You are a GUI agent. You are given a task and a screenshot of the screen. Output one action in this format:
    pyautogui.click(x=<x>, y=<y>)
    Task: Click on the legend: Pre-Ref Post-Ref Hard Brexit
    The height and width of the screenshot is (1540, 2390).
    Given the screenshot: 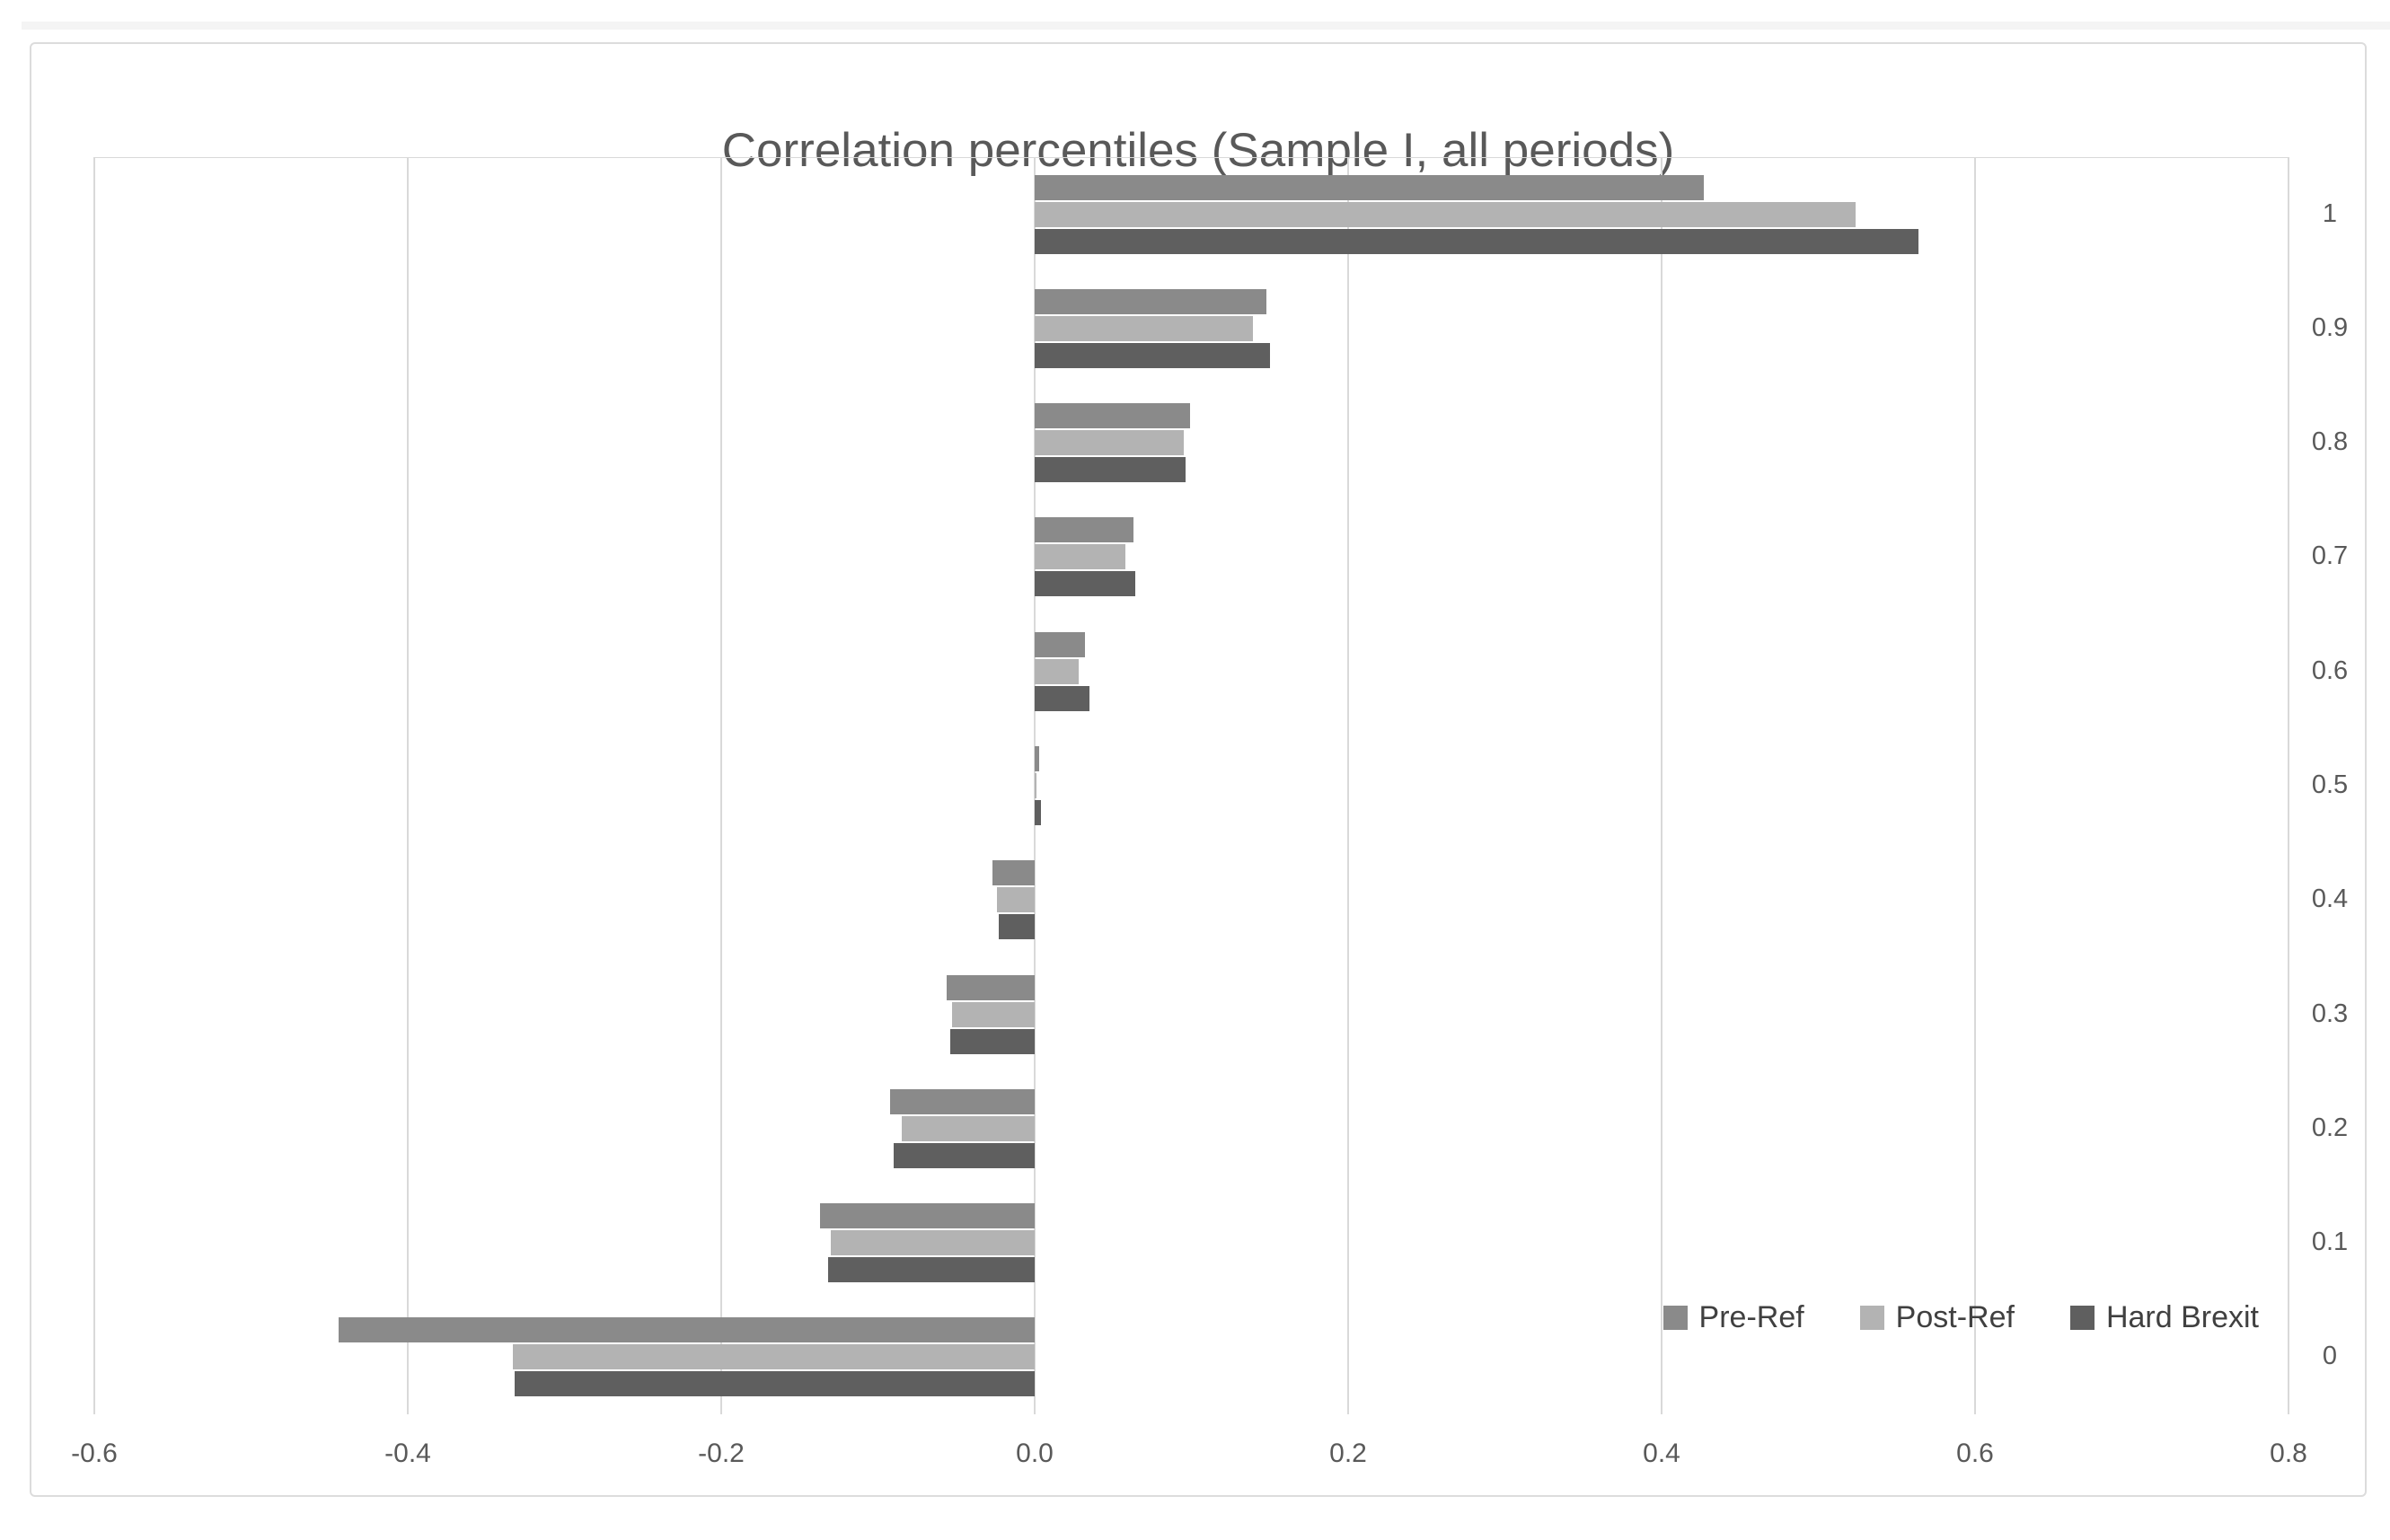 What is the action you would take?
    pyautogui.click(x=1960, y=1317)
    